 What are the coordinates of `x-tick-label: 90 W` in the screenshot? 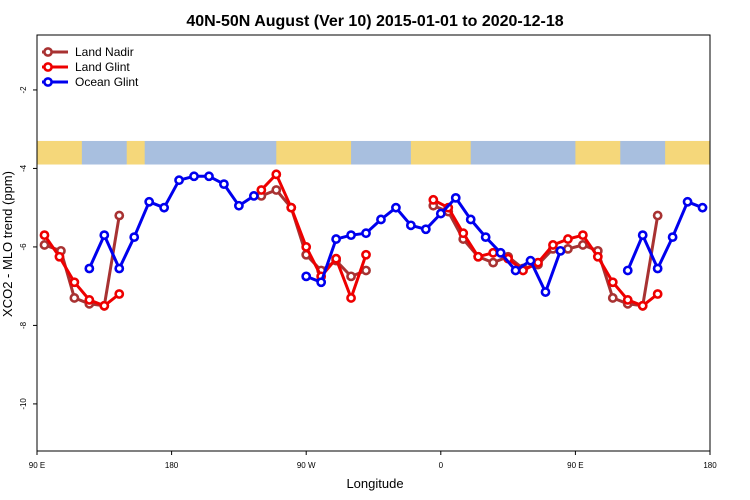 It's located at (306, 465).